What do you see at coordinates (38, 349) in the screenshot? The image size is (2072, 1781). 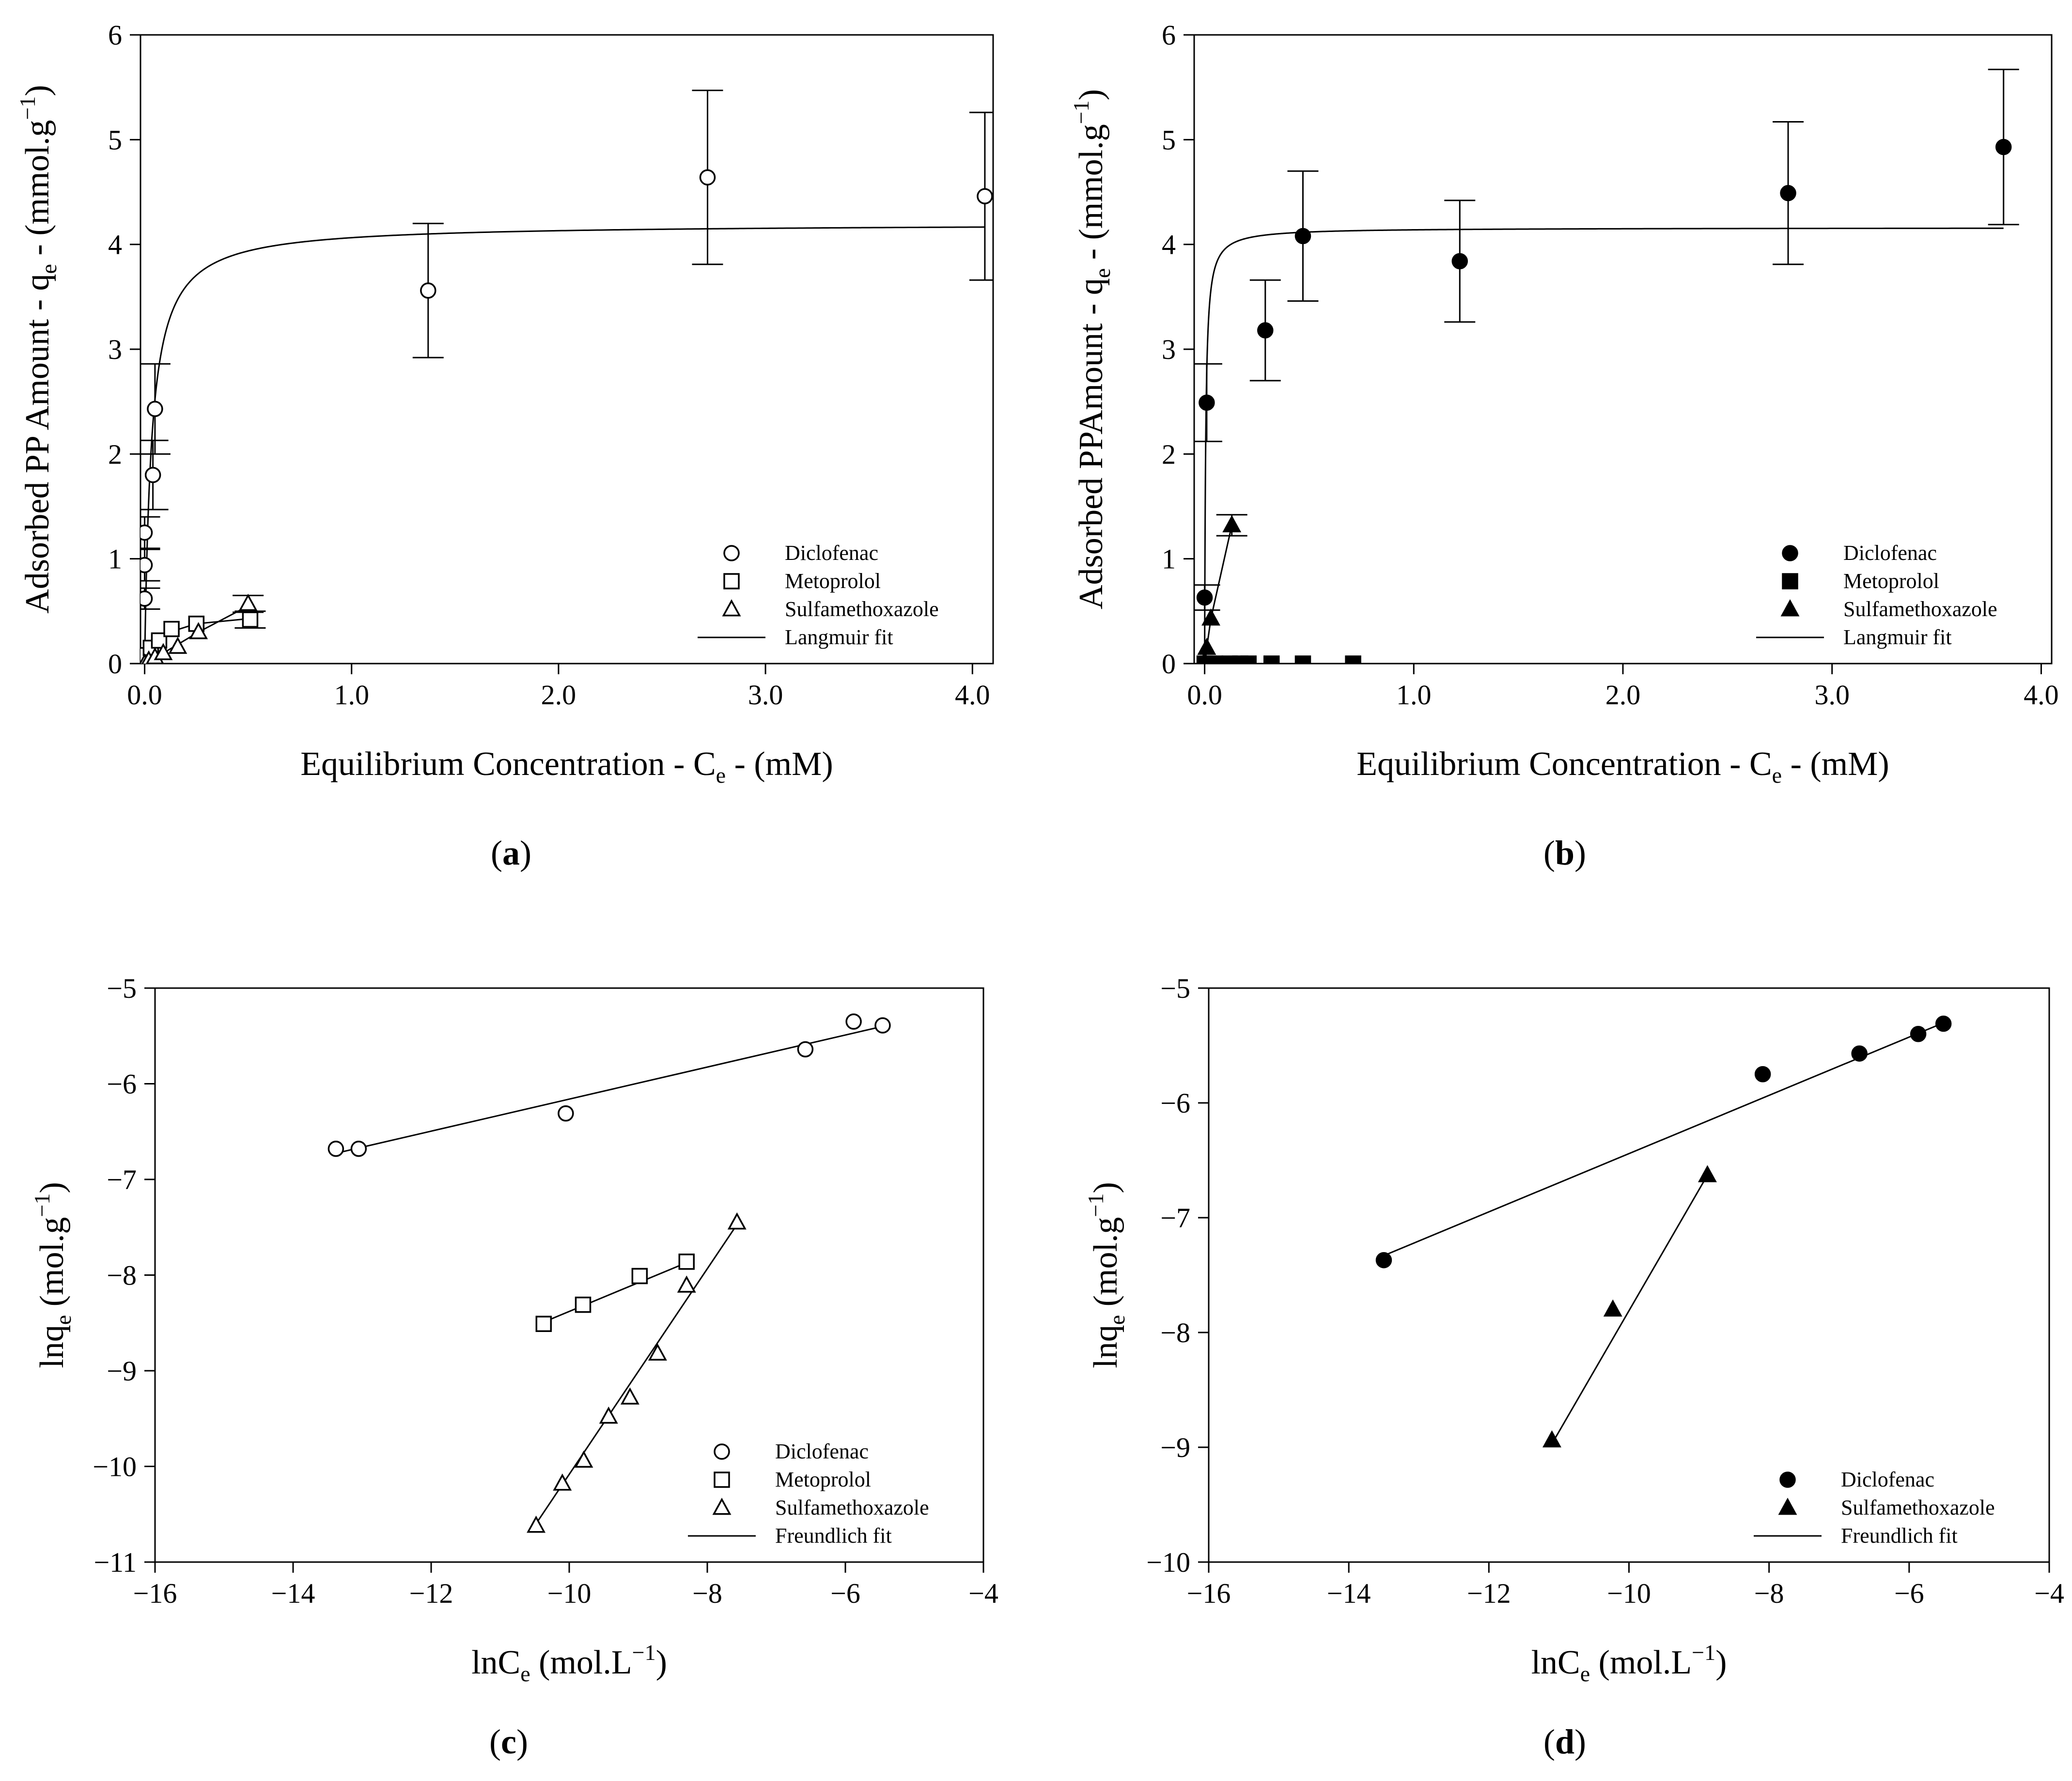 I see `y-axis-title: Adsorbed PP Amount - qe - (mmol.g−1)` at bounding box center [38, 349].